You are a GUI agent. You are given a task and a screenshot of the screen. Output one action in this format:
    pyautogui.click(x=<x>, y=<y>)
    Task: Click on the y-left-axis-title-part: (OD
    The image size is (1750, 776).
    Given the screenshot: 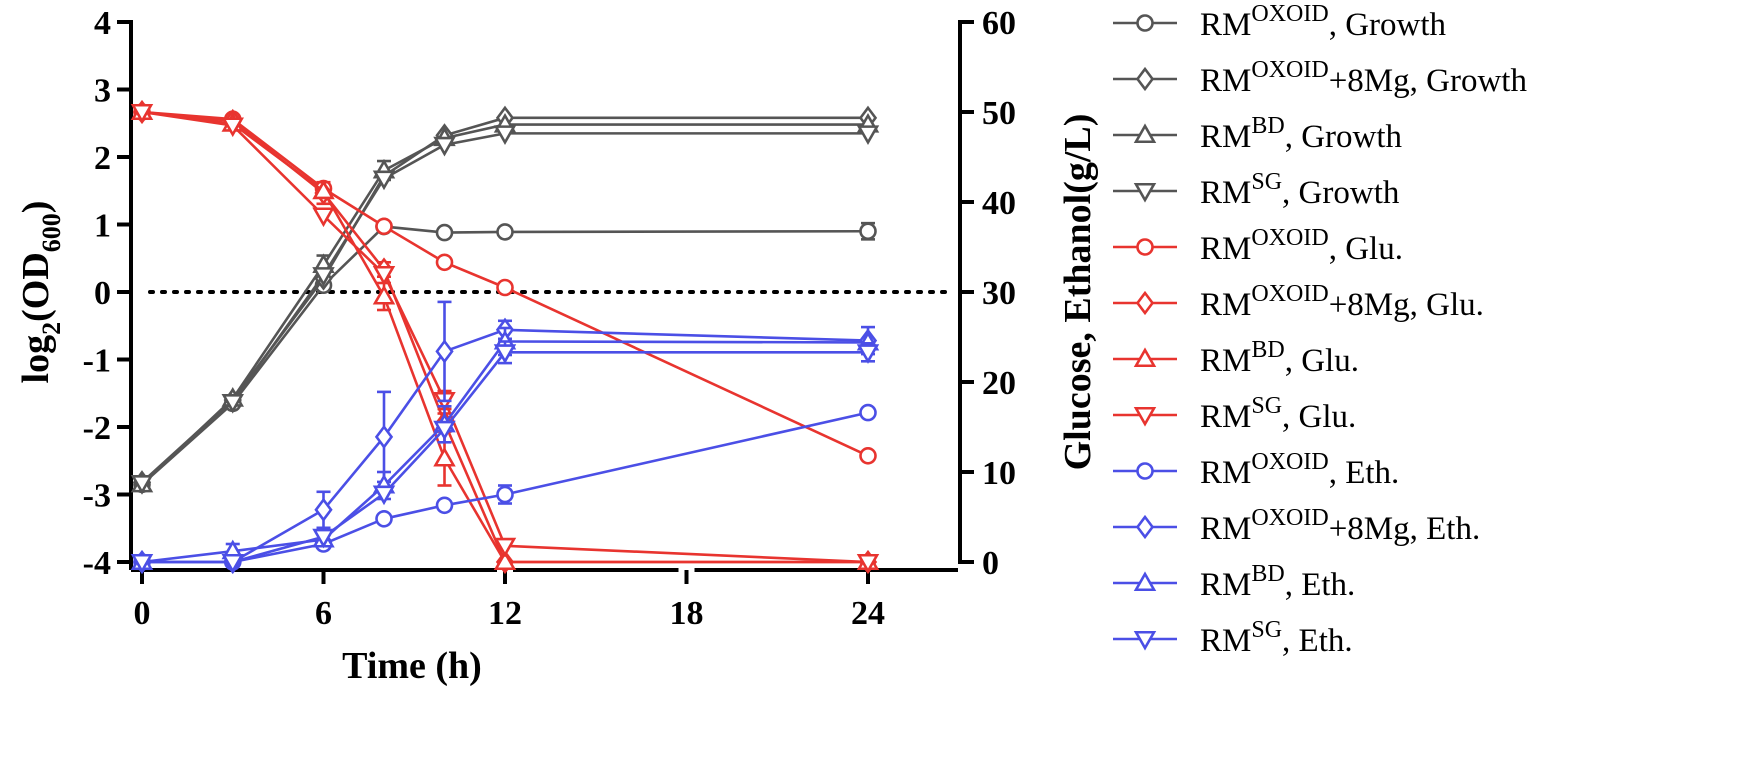 What is the action you would take?
    pyautogui.click(x=36, y=287)
    